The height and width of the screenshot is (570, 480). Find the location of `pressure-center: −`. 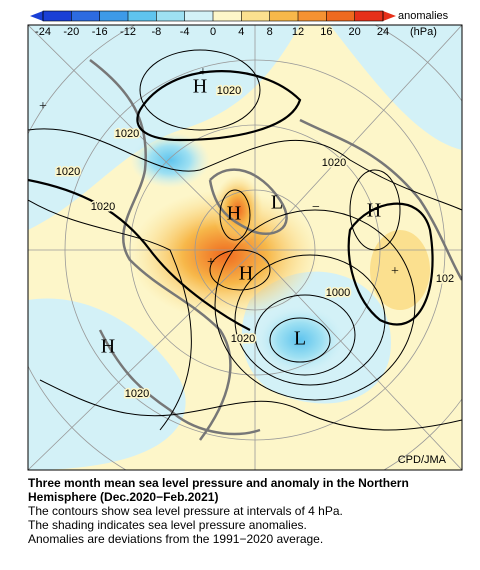

pressure-center: − is located at coordinates (316, 207).